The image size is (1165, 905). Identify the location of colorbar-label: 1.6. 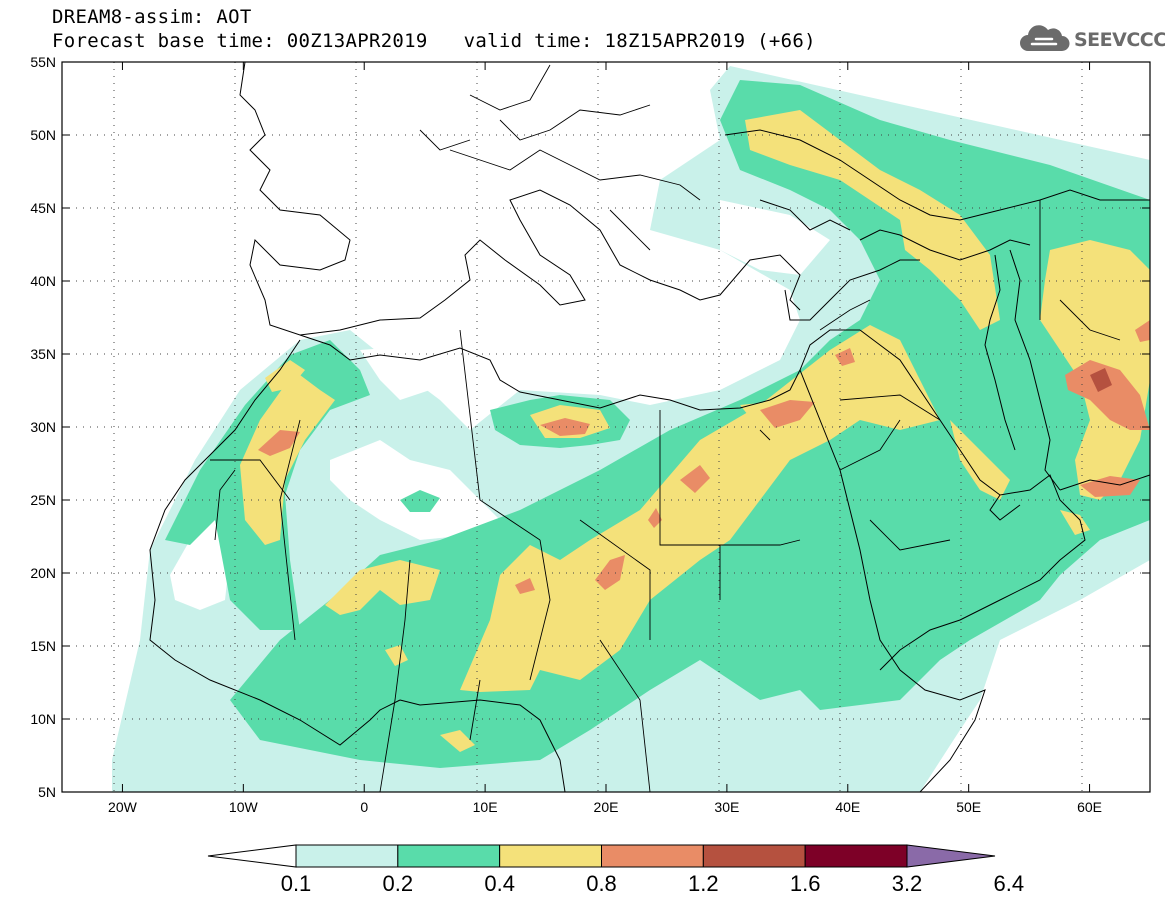
(805, 883).